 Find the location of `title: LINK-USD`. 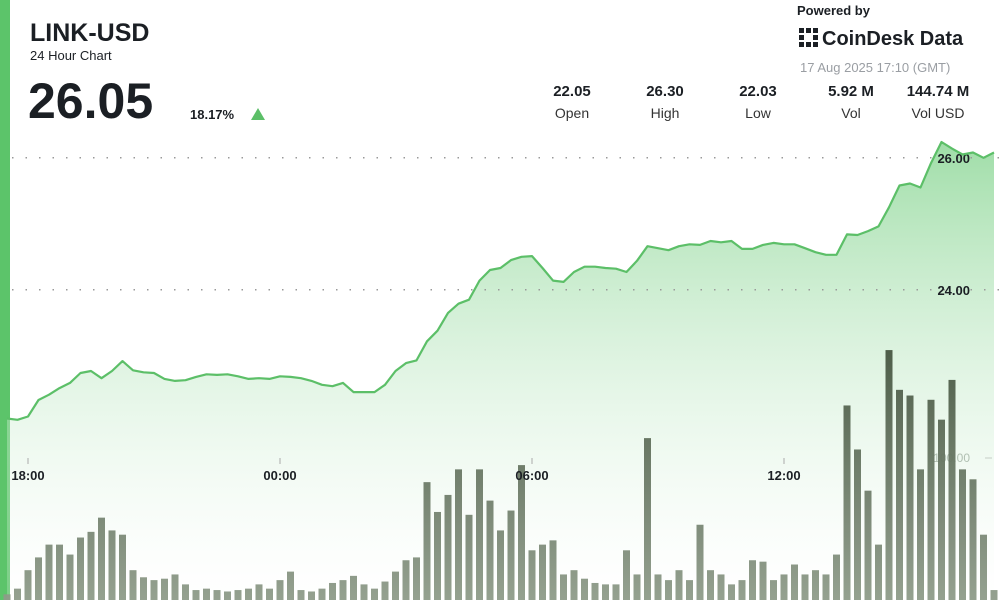

title: LINK-USD is located at coordinates (89, 33).